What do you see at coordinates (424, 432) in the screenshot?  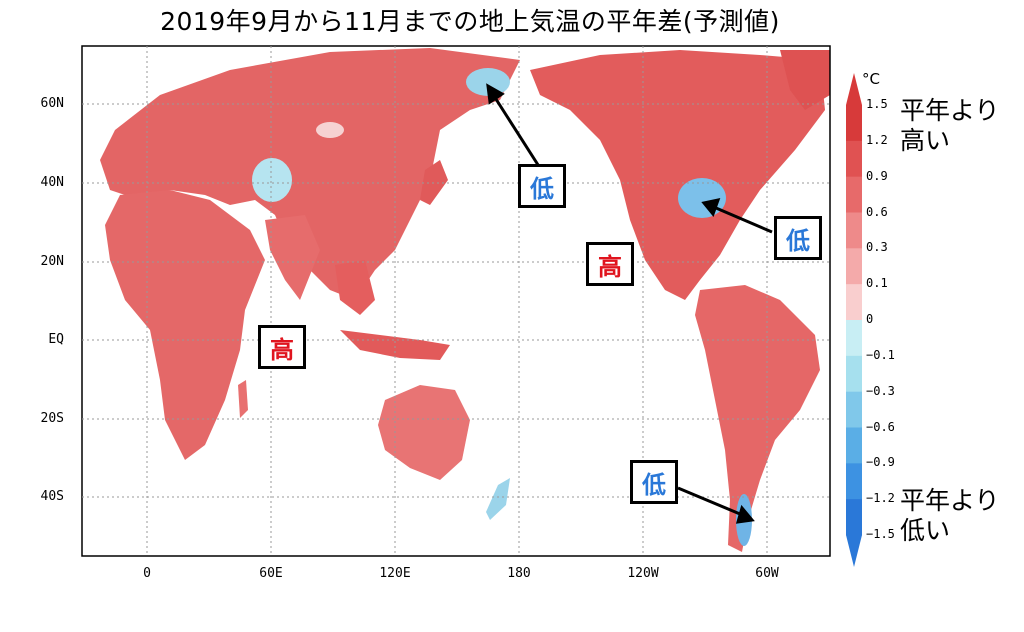 I see `australia-landmass` at bounding box center [424, 432].